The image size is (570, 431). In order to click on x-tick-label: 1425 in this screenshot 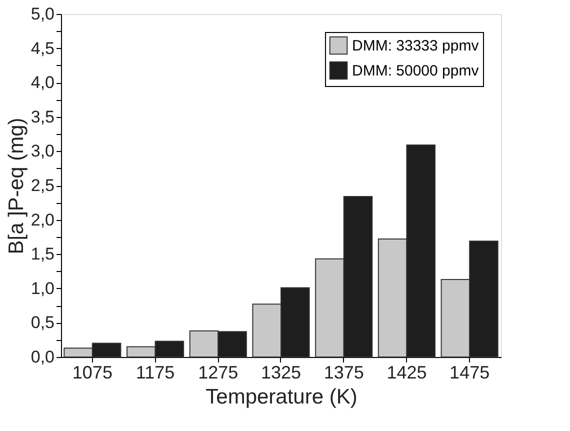, I will do `click(406, 372)`.